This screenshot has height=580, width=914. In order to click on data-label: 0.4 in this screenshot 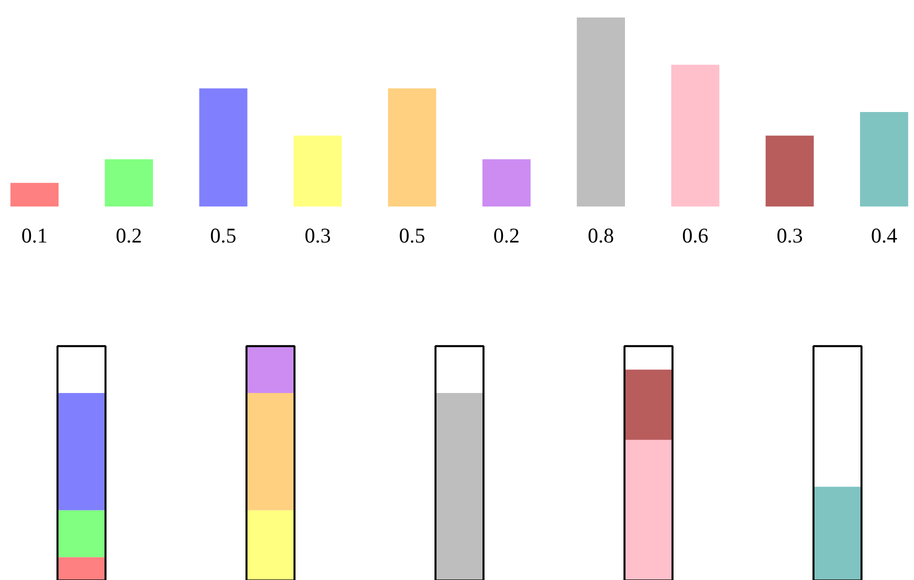, I will do `click(884, 236)`.